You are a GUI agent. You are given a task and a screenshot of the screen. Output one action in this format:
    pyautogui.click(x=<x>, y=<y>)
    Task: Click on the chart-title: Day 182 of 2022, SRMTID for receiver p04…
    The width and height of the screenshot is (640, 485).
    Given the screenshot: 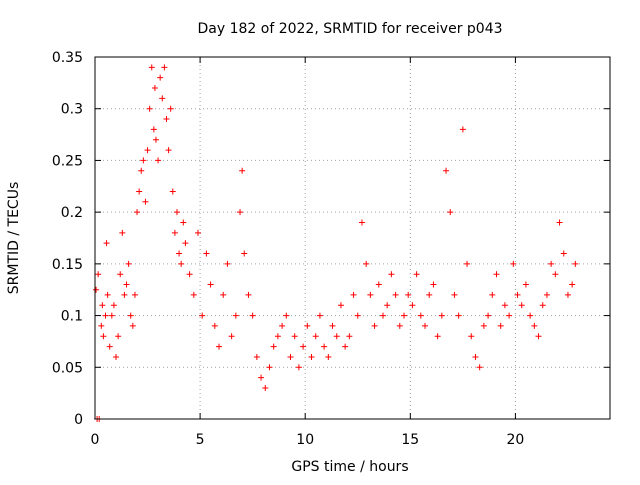 What is the action you would take?
    pyautogui.click(x=349, y=29)
    